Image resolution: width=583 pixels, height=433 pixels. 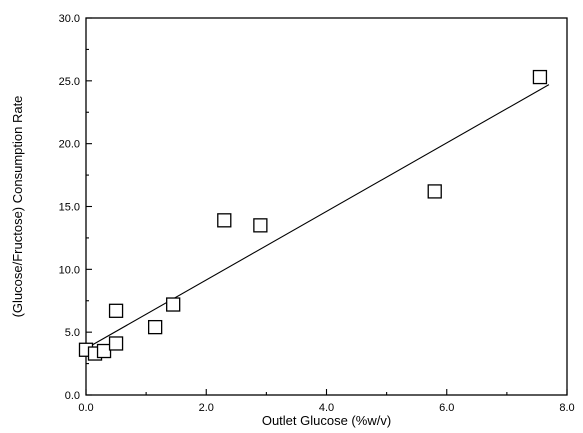 What do you see at coordinates (69, 145) in the screenshot?
I see `y-tick-label: 20.0` at bounding box center [69, 145].